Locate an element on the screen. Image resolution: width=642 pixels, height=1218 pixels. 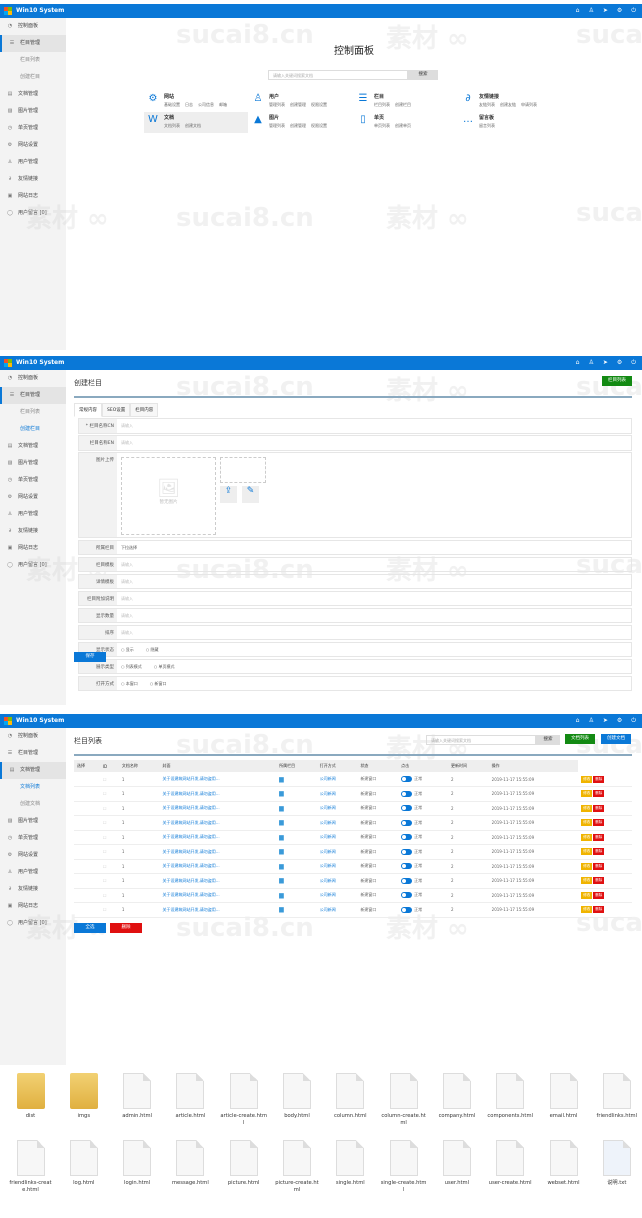
file-item: company.html is located at coordinates (456, 1096).